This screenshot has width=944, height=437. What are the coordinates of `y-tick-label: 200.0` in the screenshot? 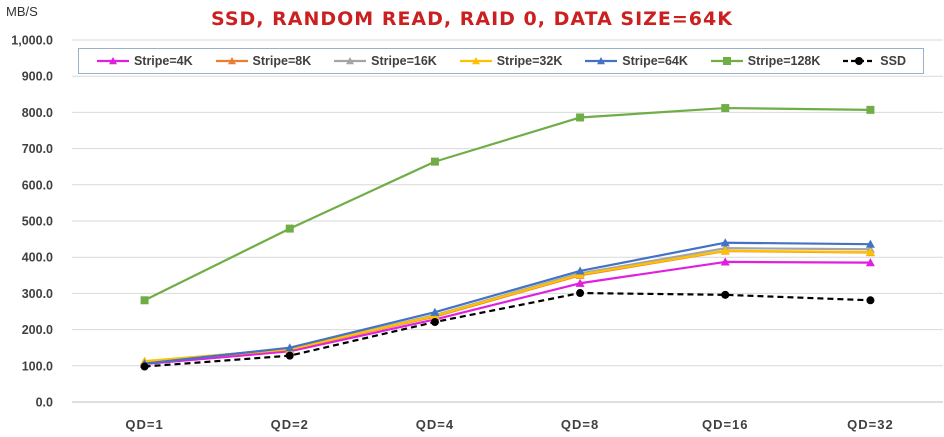 It's located at (37, 330).